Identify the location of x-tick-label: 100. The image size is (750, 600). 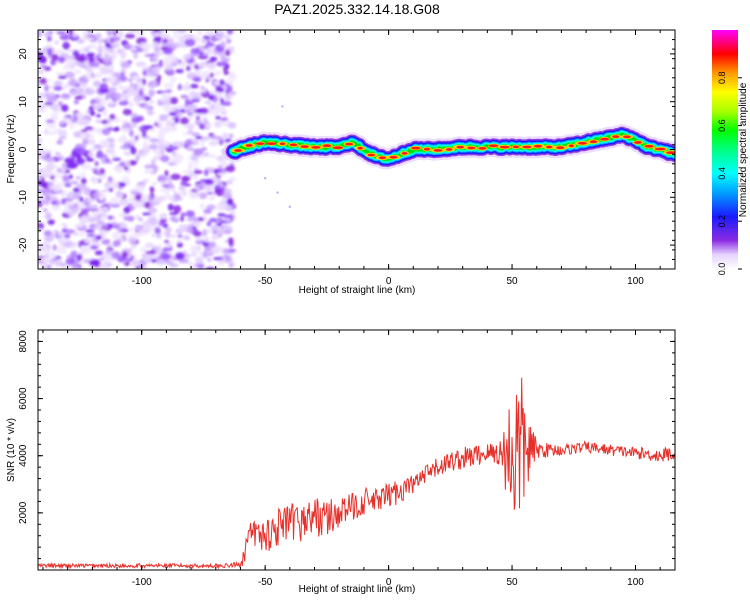
(635, 281).